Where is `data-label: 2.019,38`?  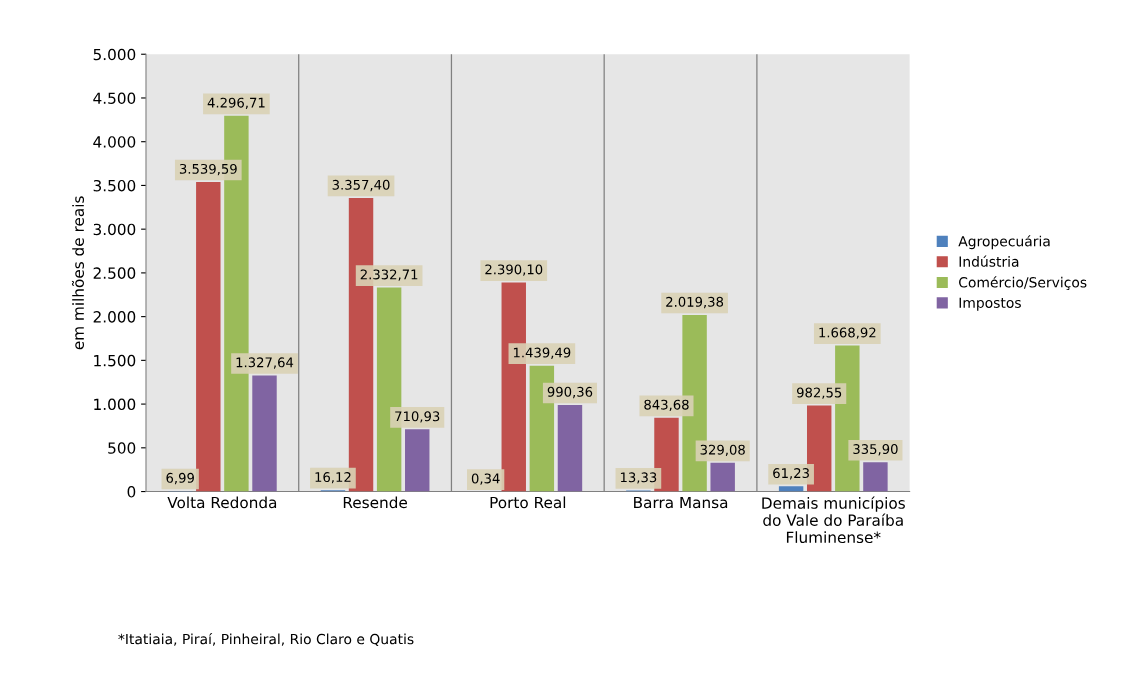 data-label: 2.019,38 is located at coordinates (695, 302).